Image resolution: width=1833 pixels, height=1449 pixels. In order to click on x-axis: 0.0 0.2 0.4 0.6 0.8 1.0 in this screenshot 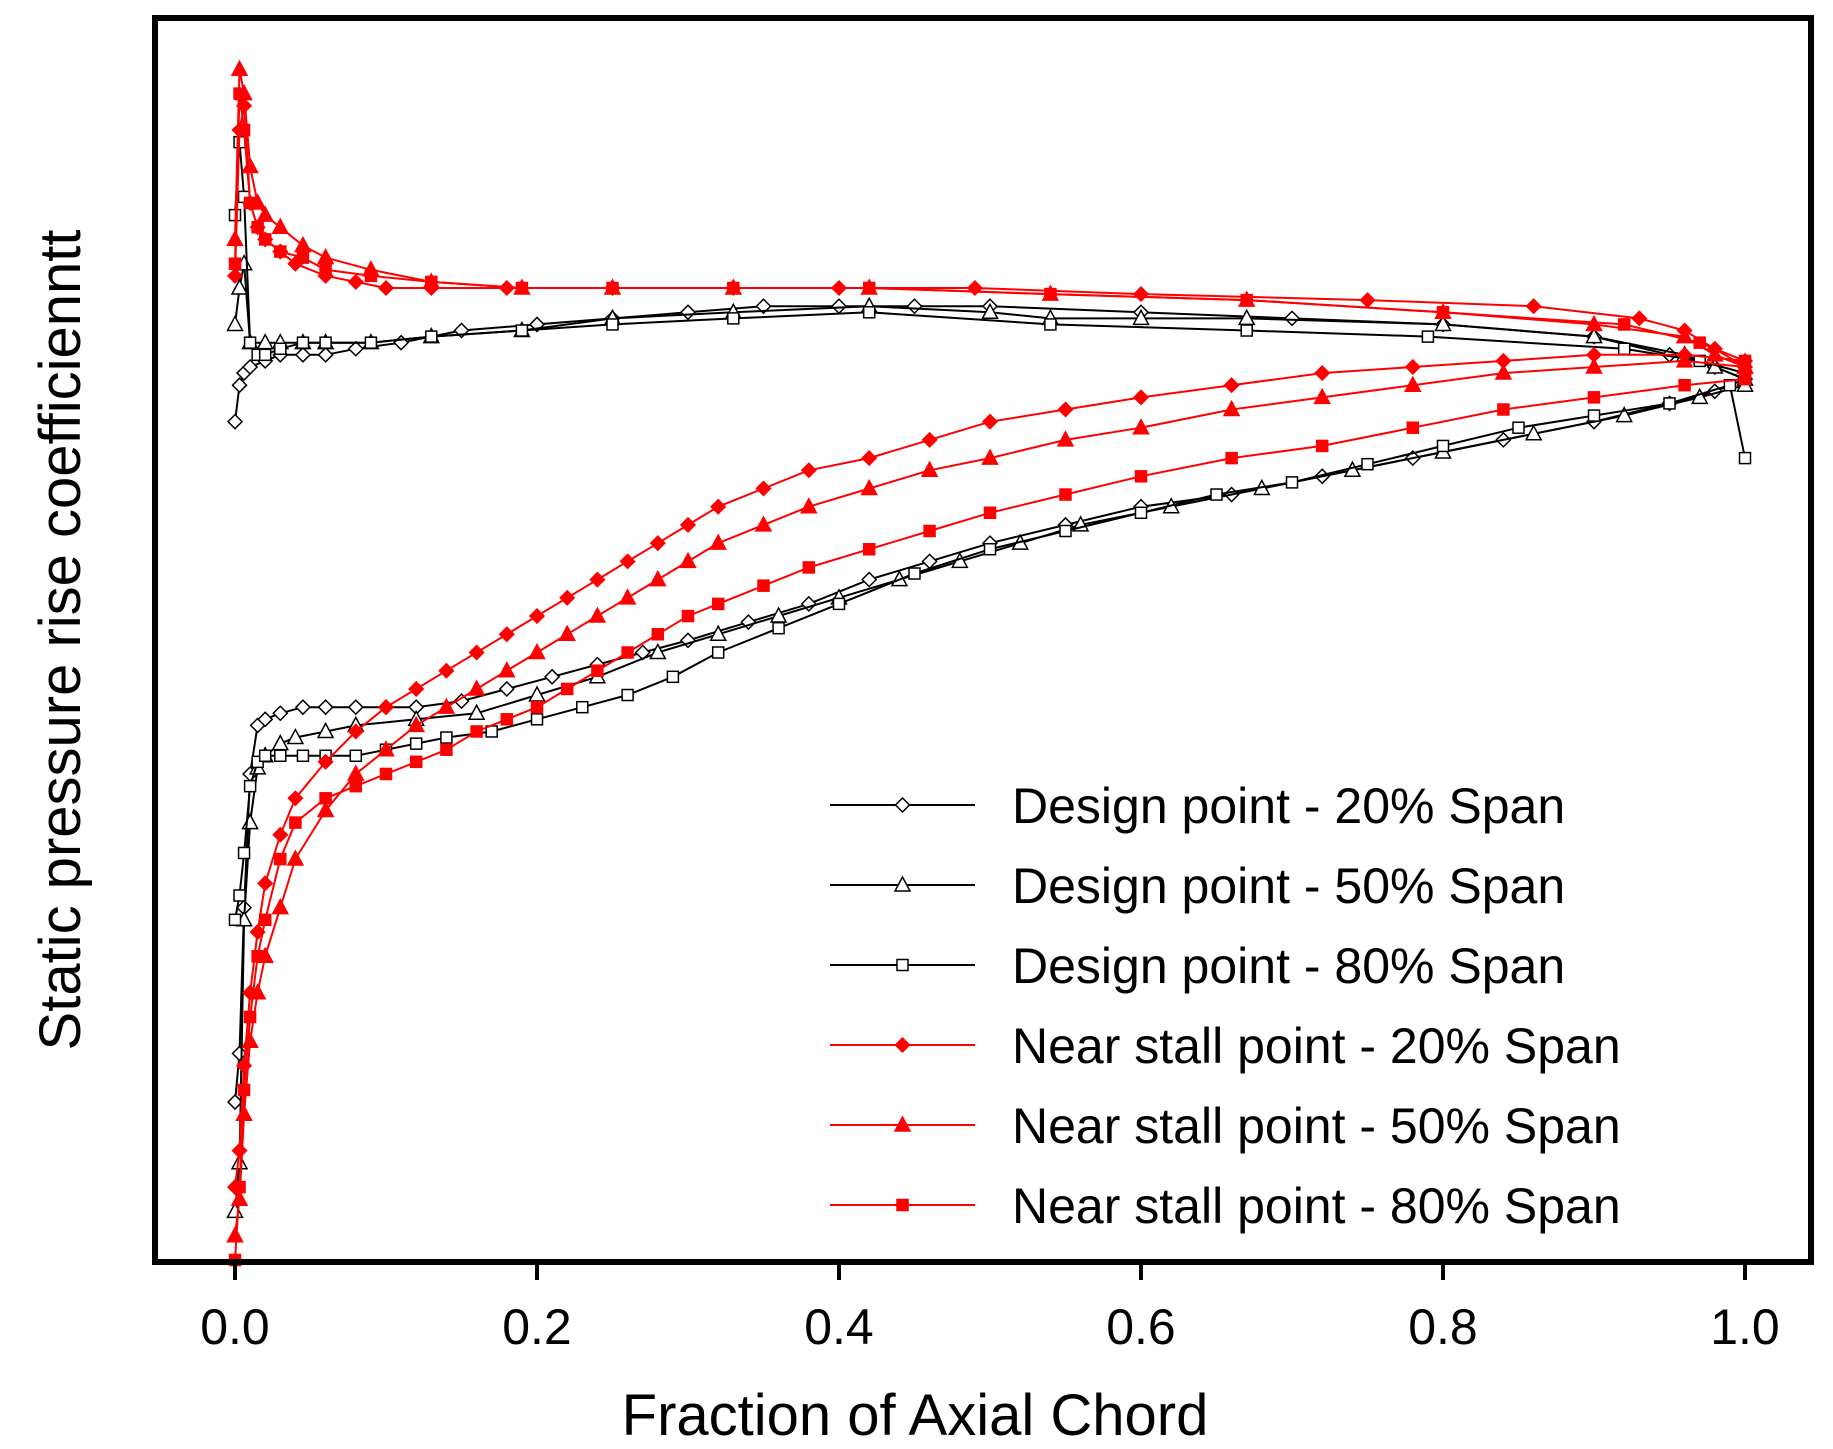, I will do `click(990, 1308)`.